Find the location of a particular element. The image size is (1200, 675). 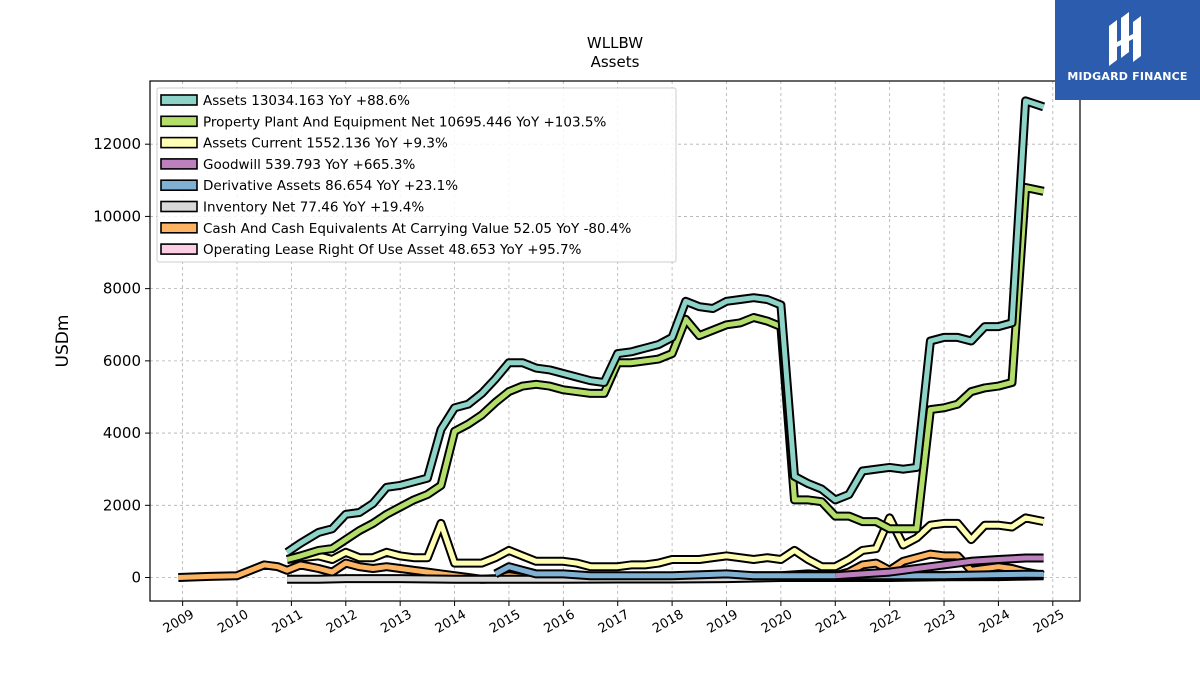

x-tick-label: 2009 is located at coordinates (179, 622).